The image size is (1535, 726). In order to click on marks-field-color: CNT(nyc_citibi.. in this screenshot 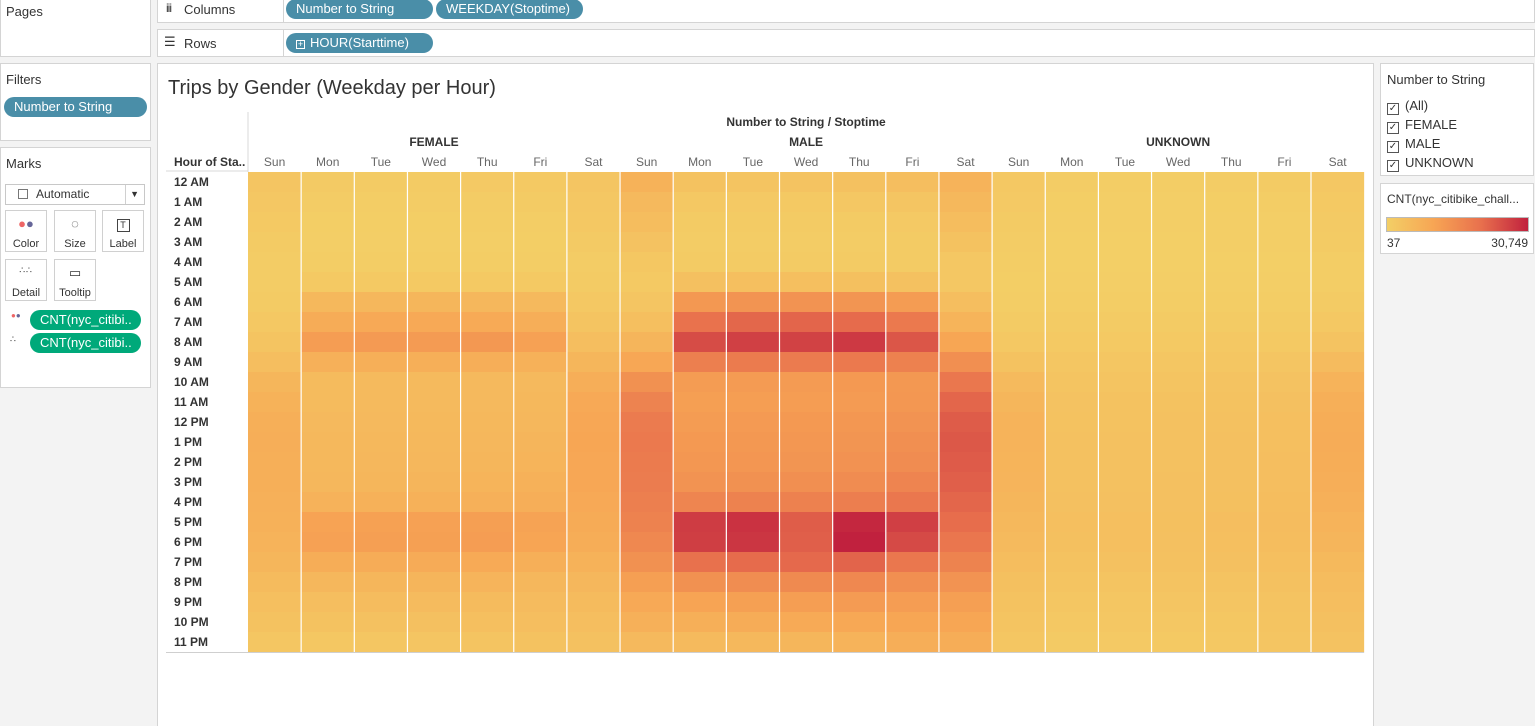, I will do `click(85, 320)`.